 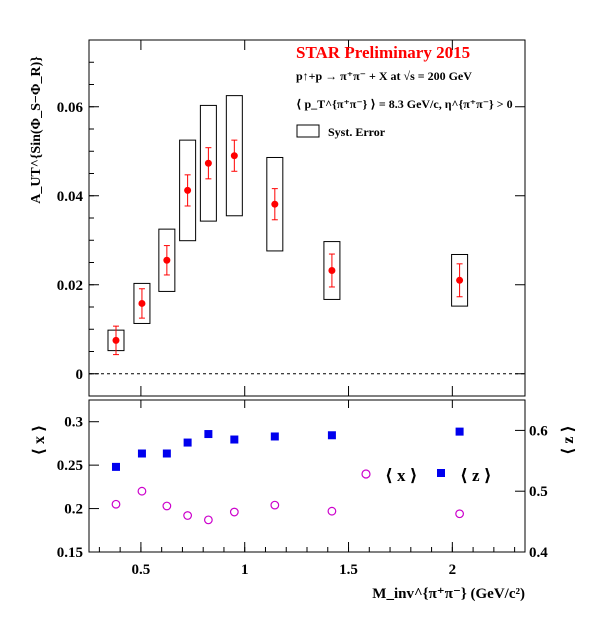 I want to click on top-ytick-label: 0.04, so click(x=70, y=197).